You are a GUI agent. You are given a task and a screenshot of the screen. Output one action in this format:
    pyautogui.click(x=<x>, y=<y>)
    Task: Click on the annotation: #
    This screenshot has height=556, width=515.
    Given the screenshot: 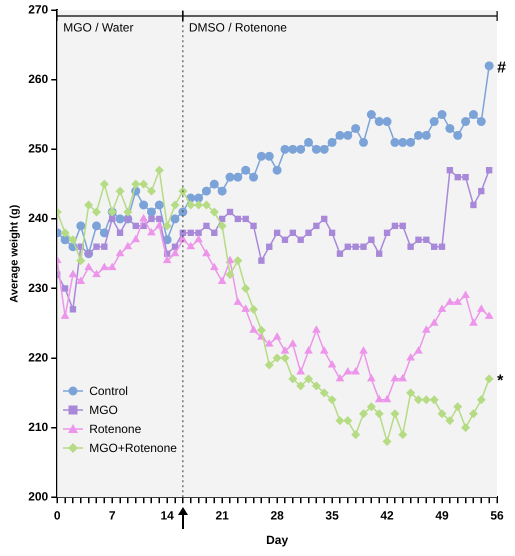 What is the action you would take?
    pyautogui.click(x=501, y=67)
    